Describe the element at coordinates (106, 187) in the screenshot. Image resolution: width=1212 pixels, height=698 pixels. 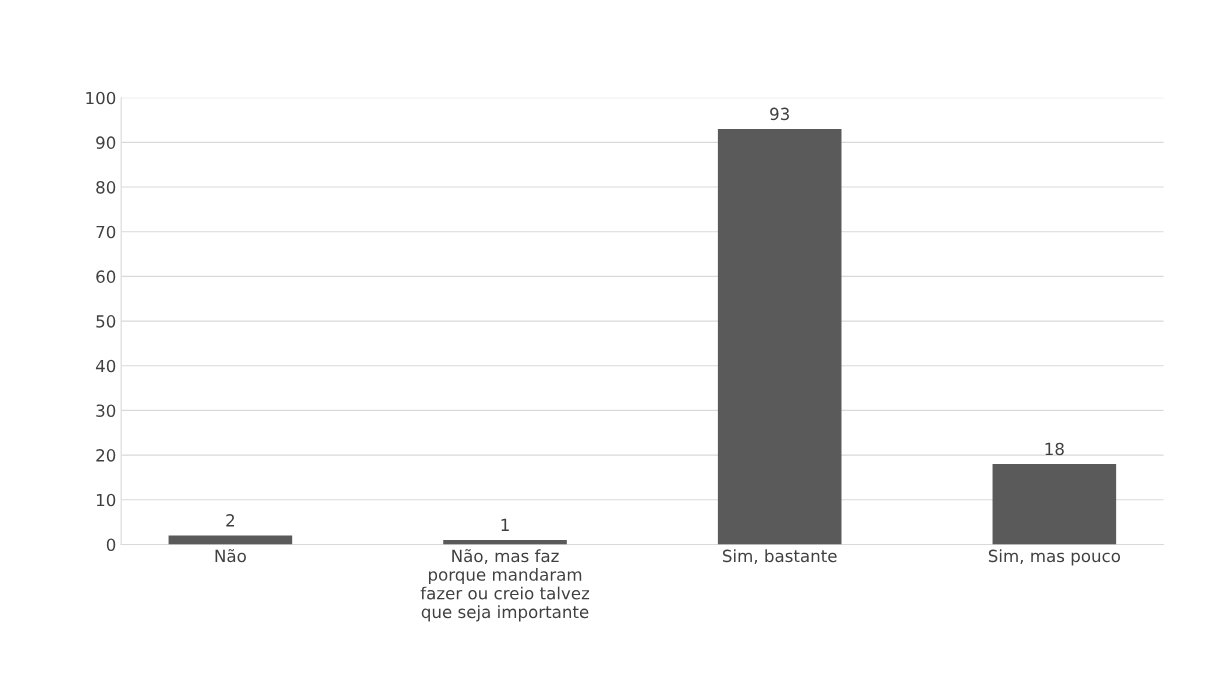
I see `y-tick-label: 80` at that location.